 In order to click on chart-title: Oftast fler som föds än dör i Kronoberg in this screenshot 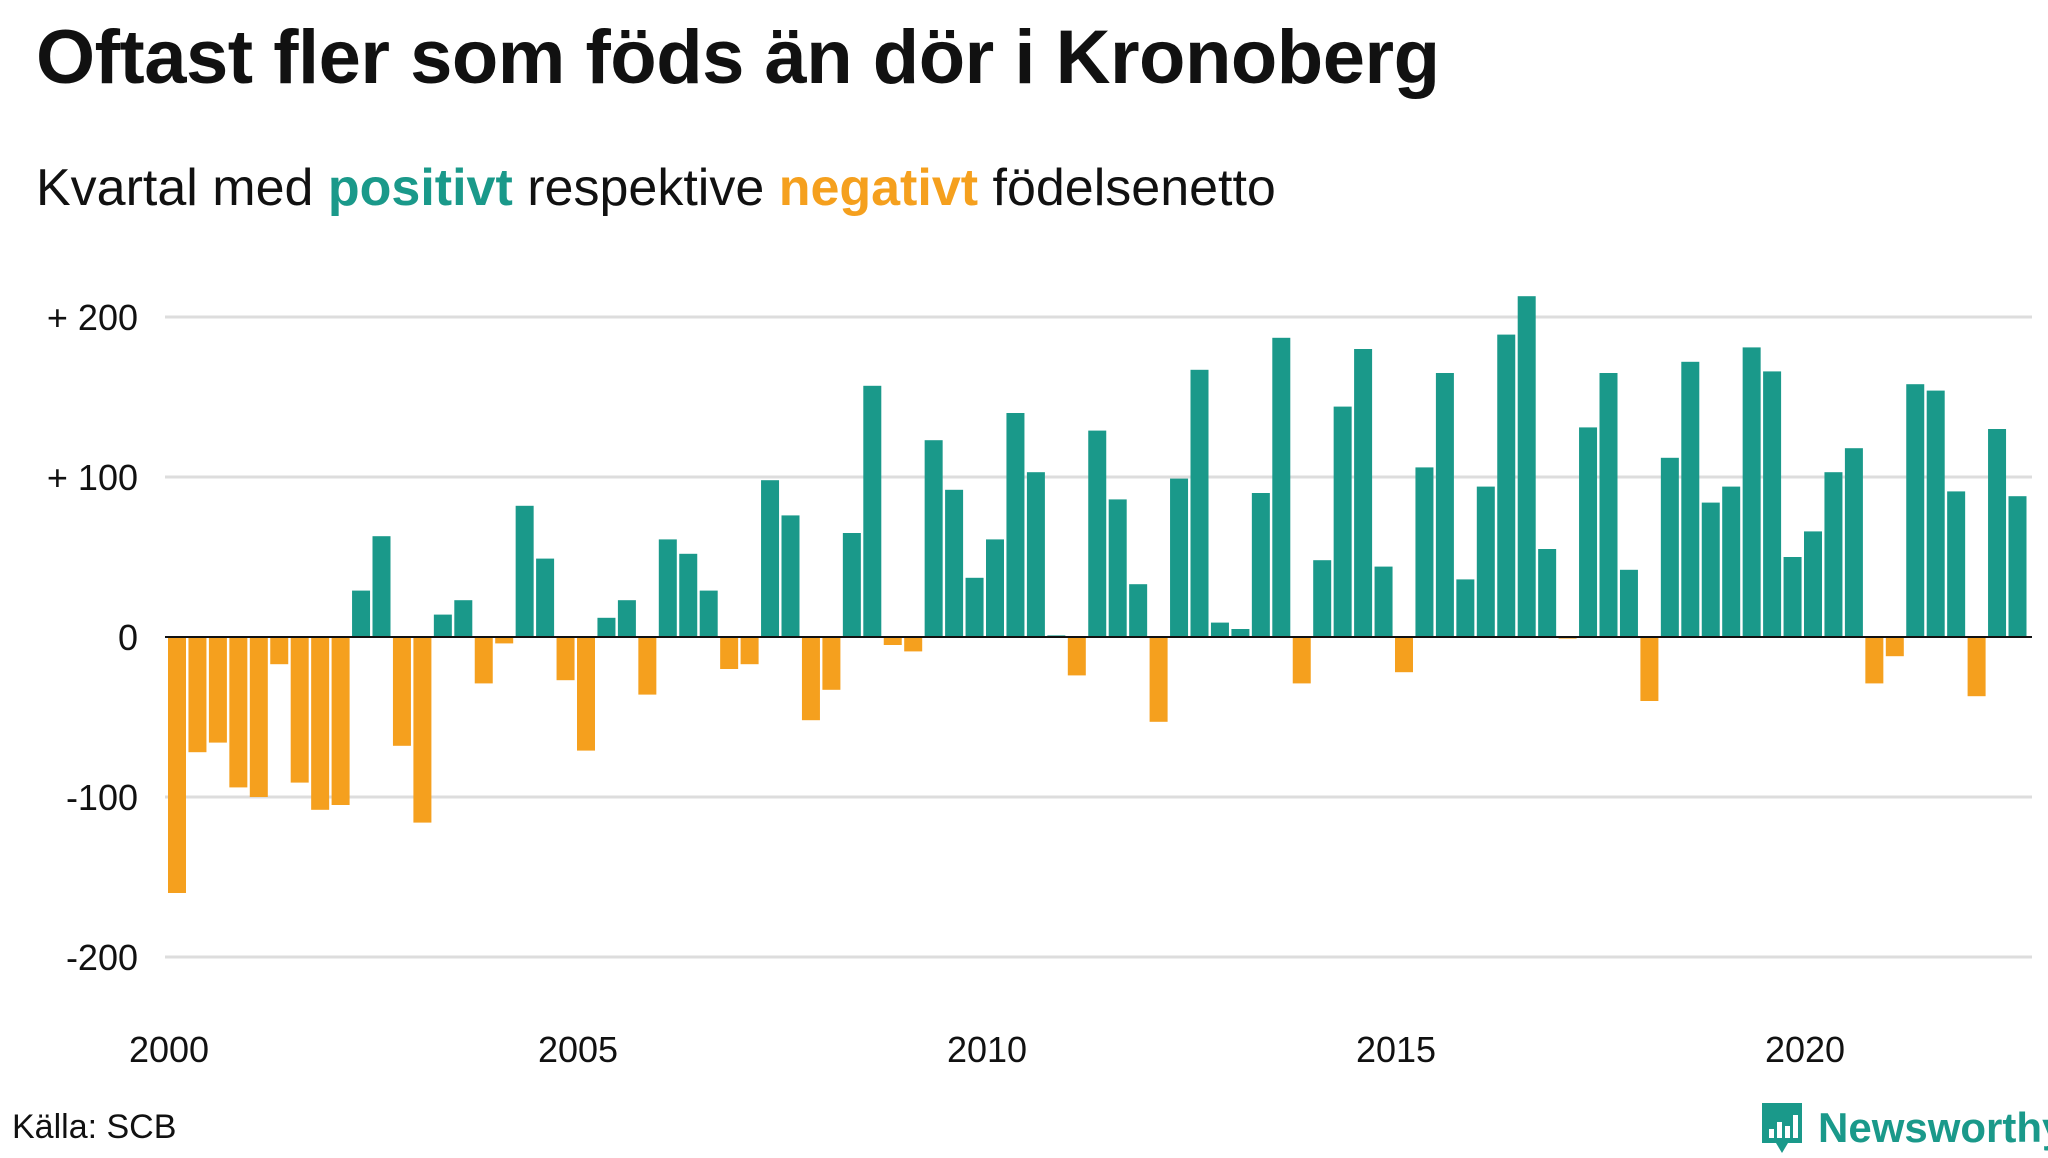, I will do `click(738, 57)`.